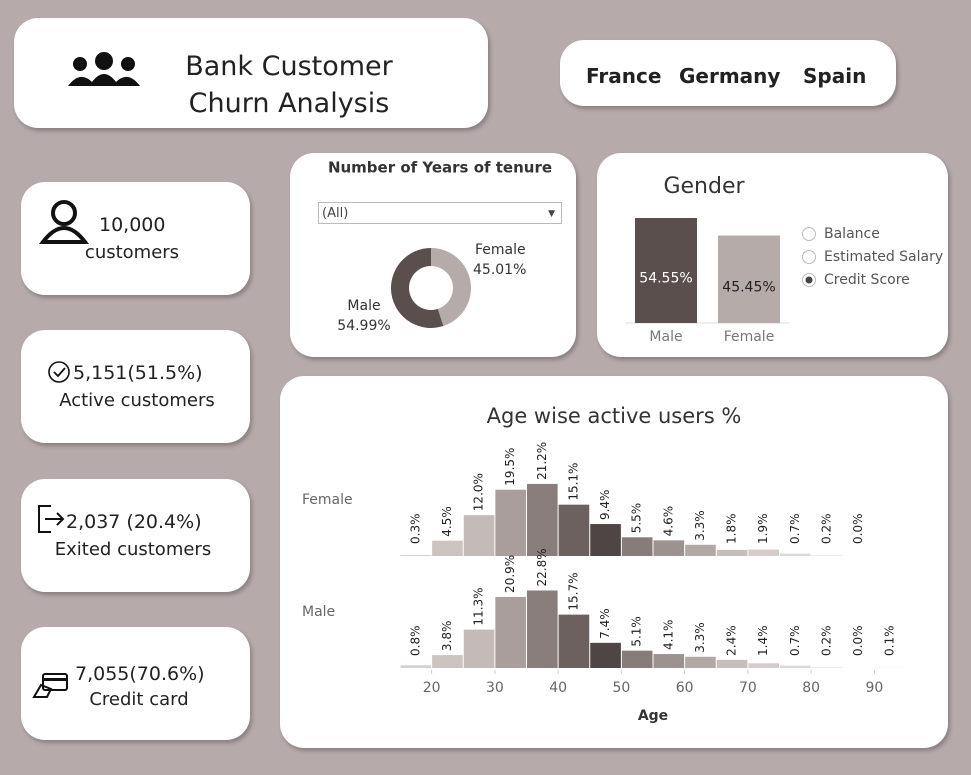  What do you see at coordinates (653, 716) in the screenshot?
I see `x-axis-label: Age` at bounding box center [653, 716].